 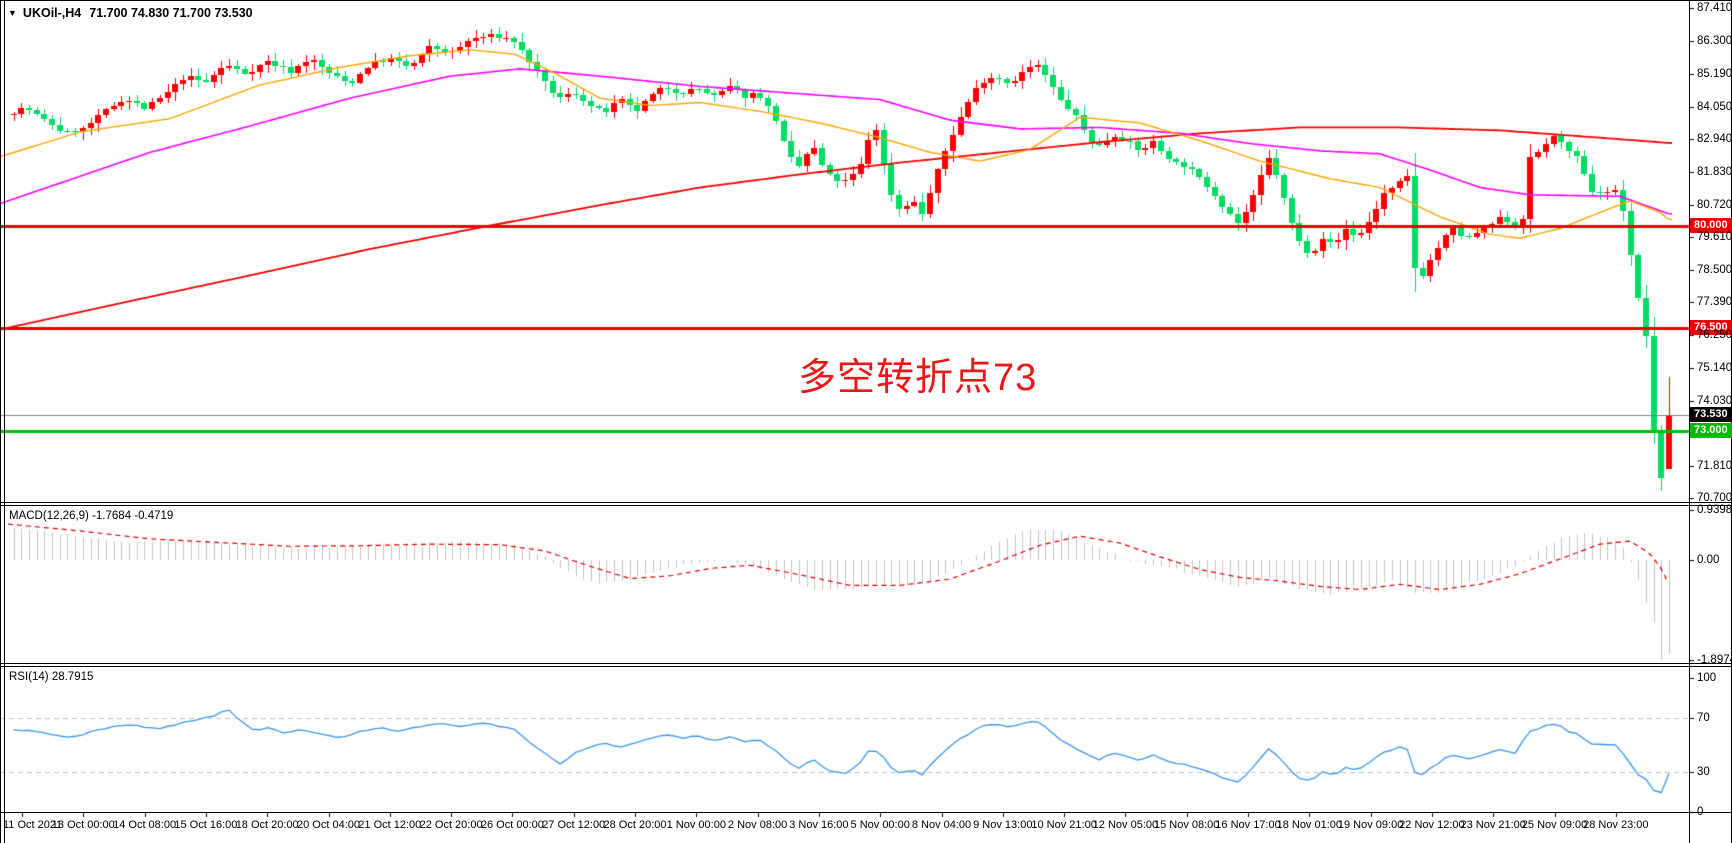 I want to click on chart-annotation-text: 多空转折点73, so click(x=918, y=378).